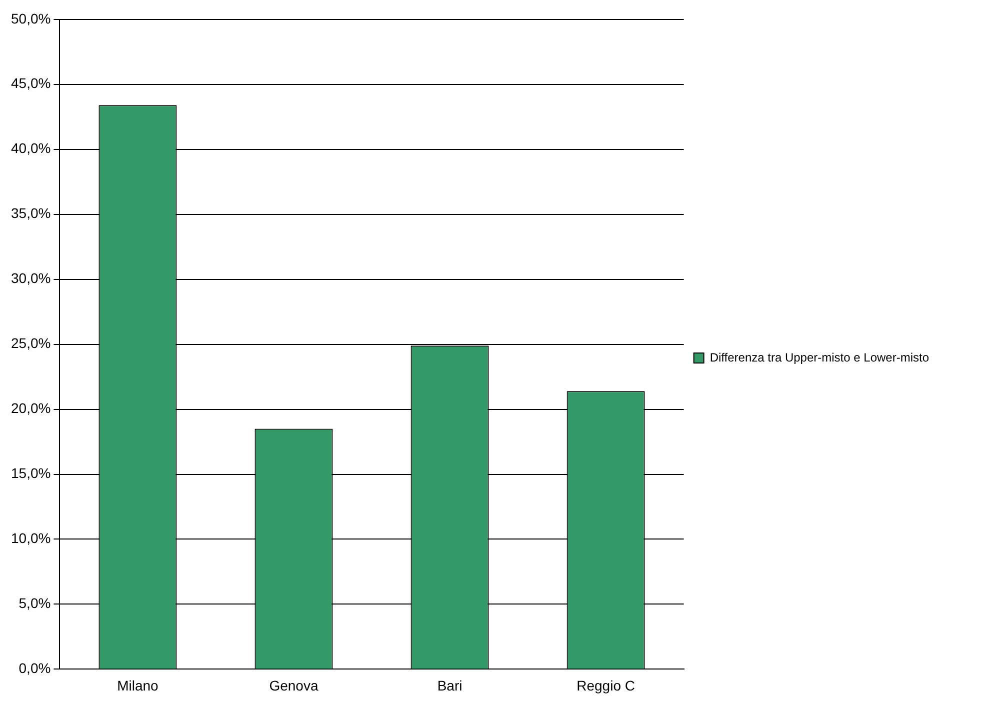 This screenshot has width=981, height=706. Describe the element at coordinates (293, 685) in the screenshot. I see `x-tick-label: Genova` at that location.